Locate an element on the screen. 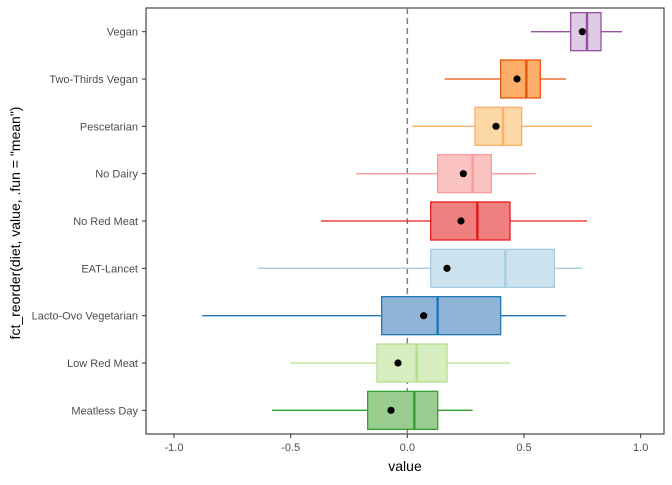 This screenshot has width=672, height=485. y-tick-label: No Dairy is located at coordinates (116, 175).